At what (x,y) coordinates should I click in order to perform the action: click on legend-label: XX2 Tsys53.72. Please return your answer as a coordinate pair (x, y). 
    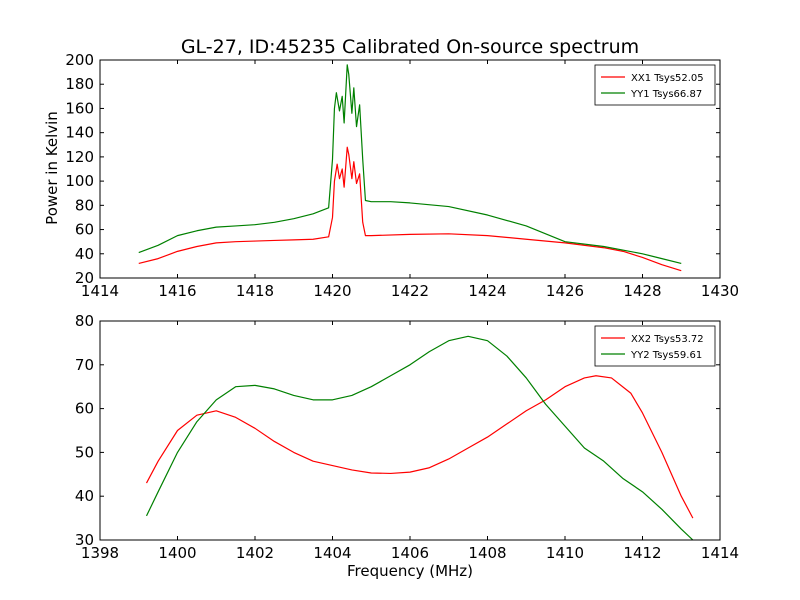
    Looking at the image, I should click on (667, 339).